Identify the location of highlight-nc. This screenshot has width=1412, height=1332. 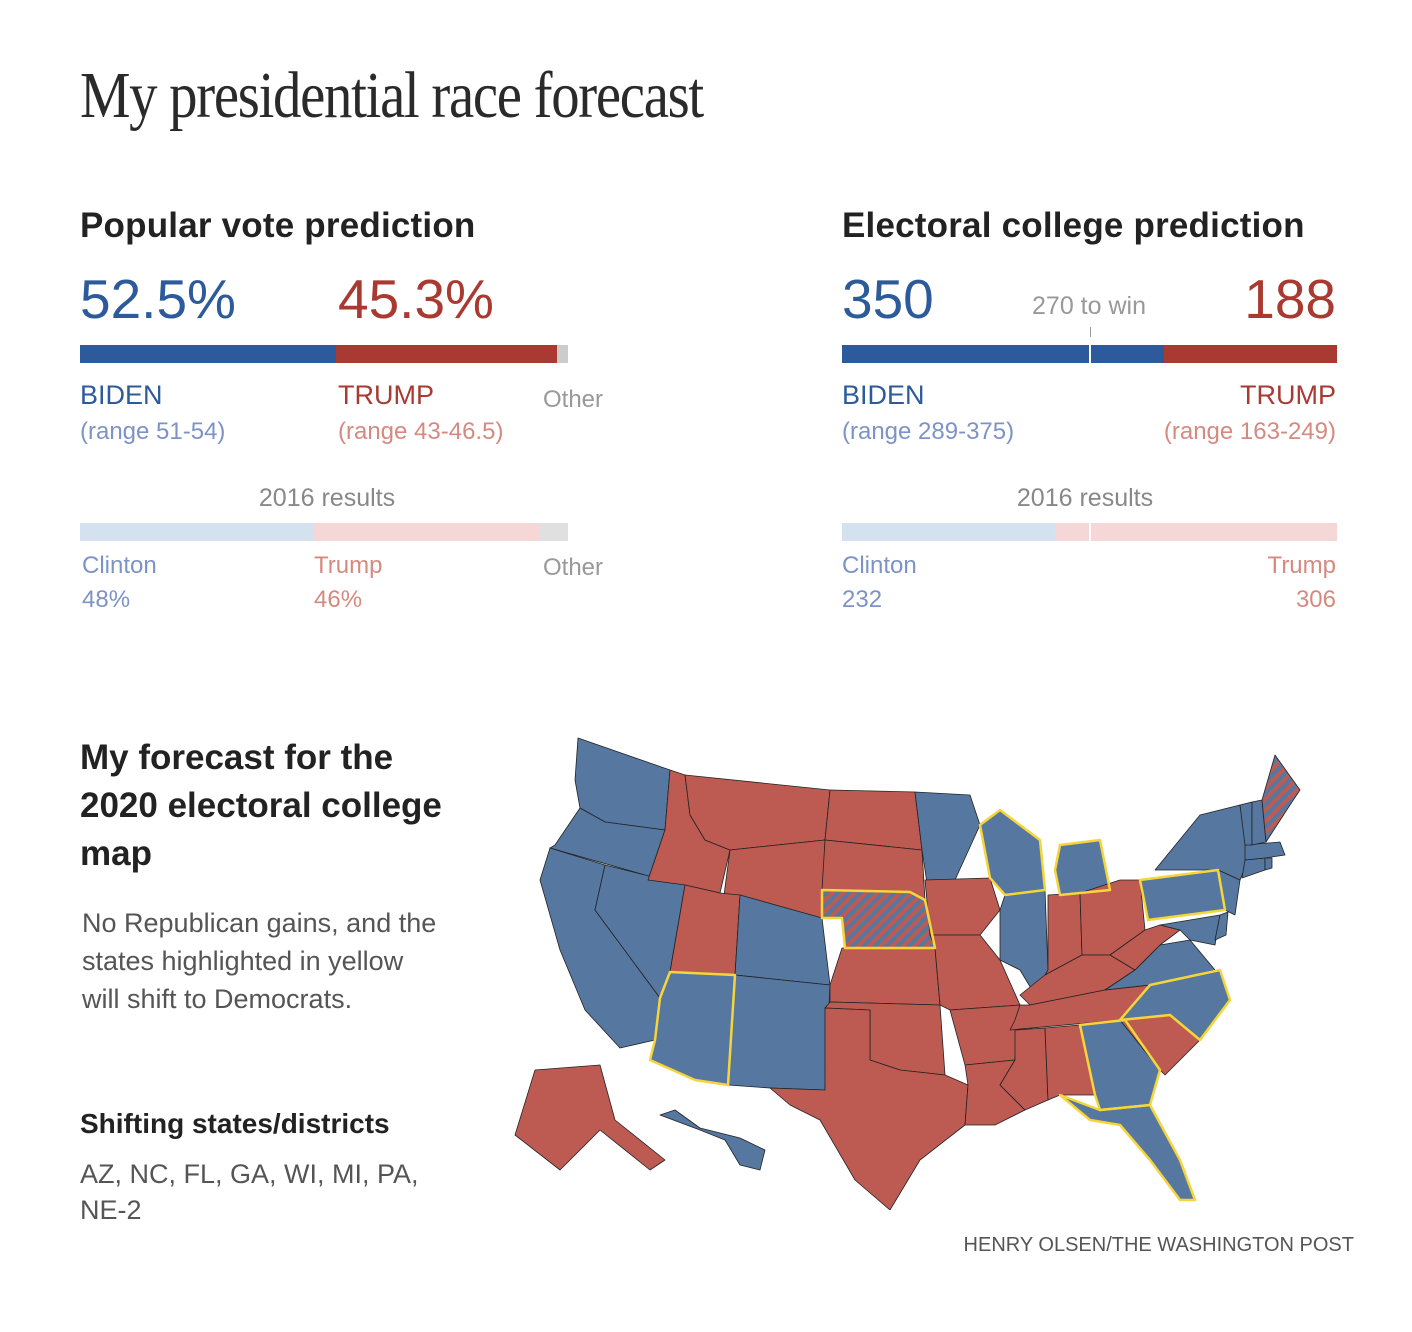
(1175, 1005).